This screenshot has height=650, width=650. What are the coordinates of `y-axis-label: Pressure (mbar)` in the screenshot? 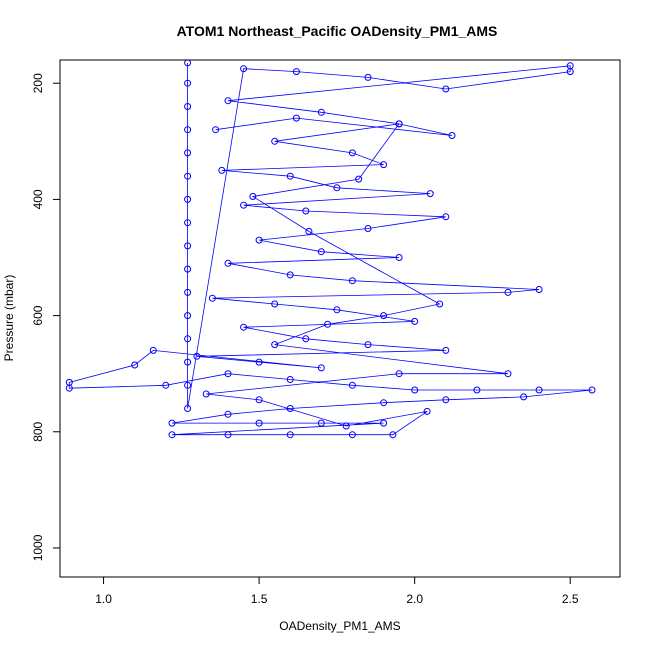 It's located at (9, 318).